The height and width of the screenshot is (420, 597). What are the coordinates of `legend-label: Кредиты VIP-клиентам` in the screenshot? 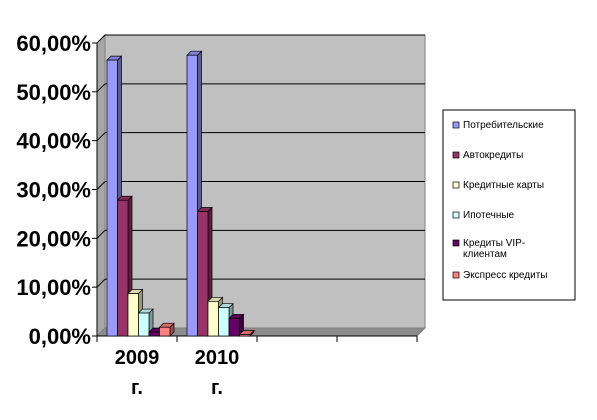 It's located at (494, 249).